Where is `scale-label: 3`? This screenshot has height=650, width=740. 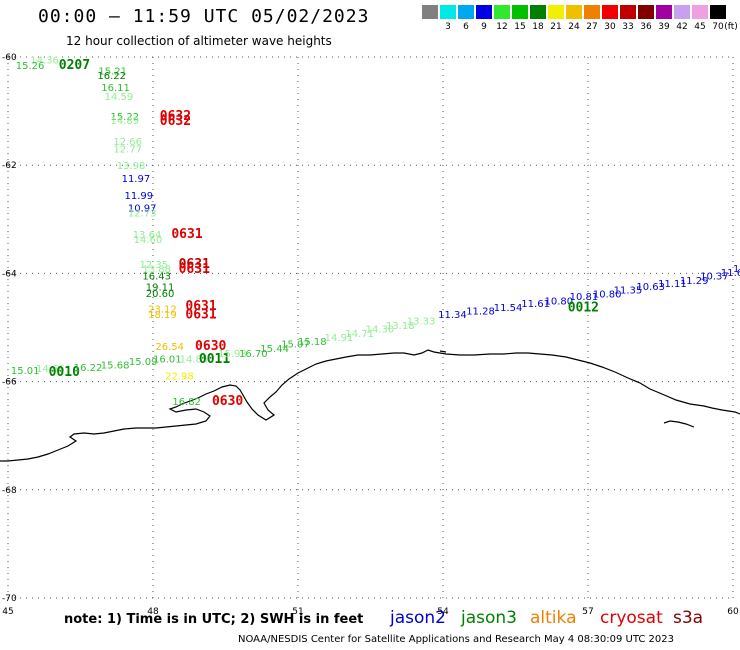 scale-label: 3 is located at coordinates (448, 27).